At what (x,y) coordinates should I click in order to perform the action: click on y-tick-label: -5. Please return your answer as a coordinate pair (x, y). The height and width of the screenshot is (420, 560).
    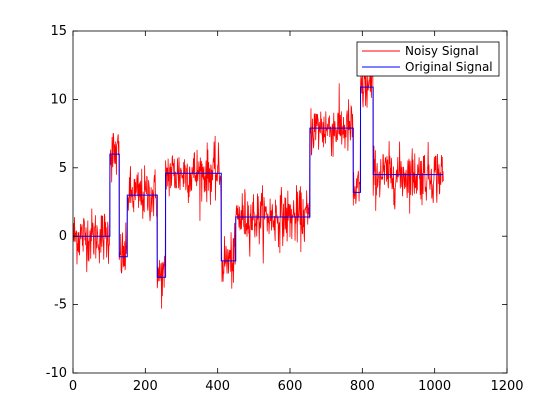
    Looking at the image, I should click on (60, 305).